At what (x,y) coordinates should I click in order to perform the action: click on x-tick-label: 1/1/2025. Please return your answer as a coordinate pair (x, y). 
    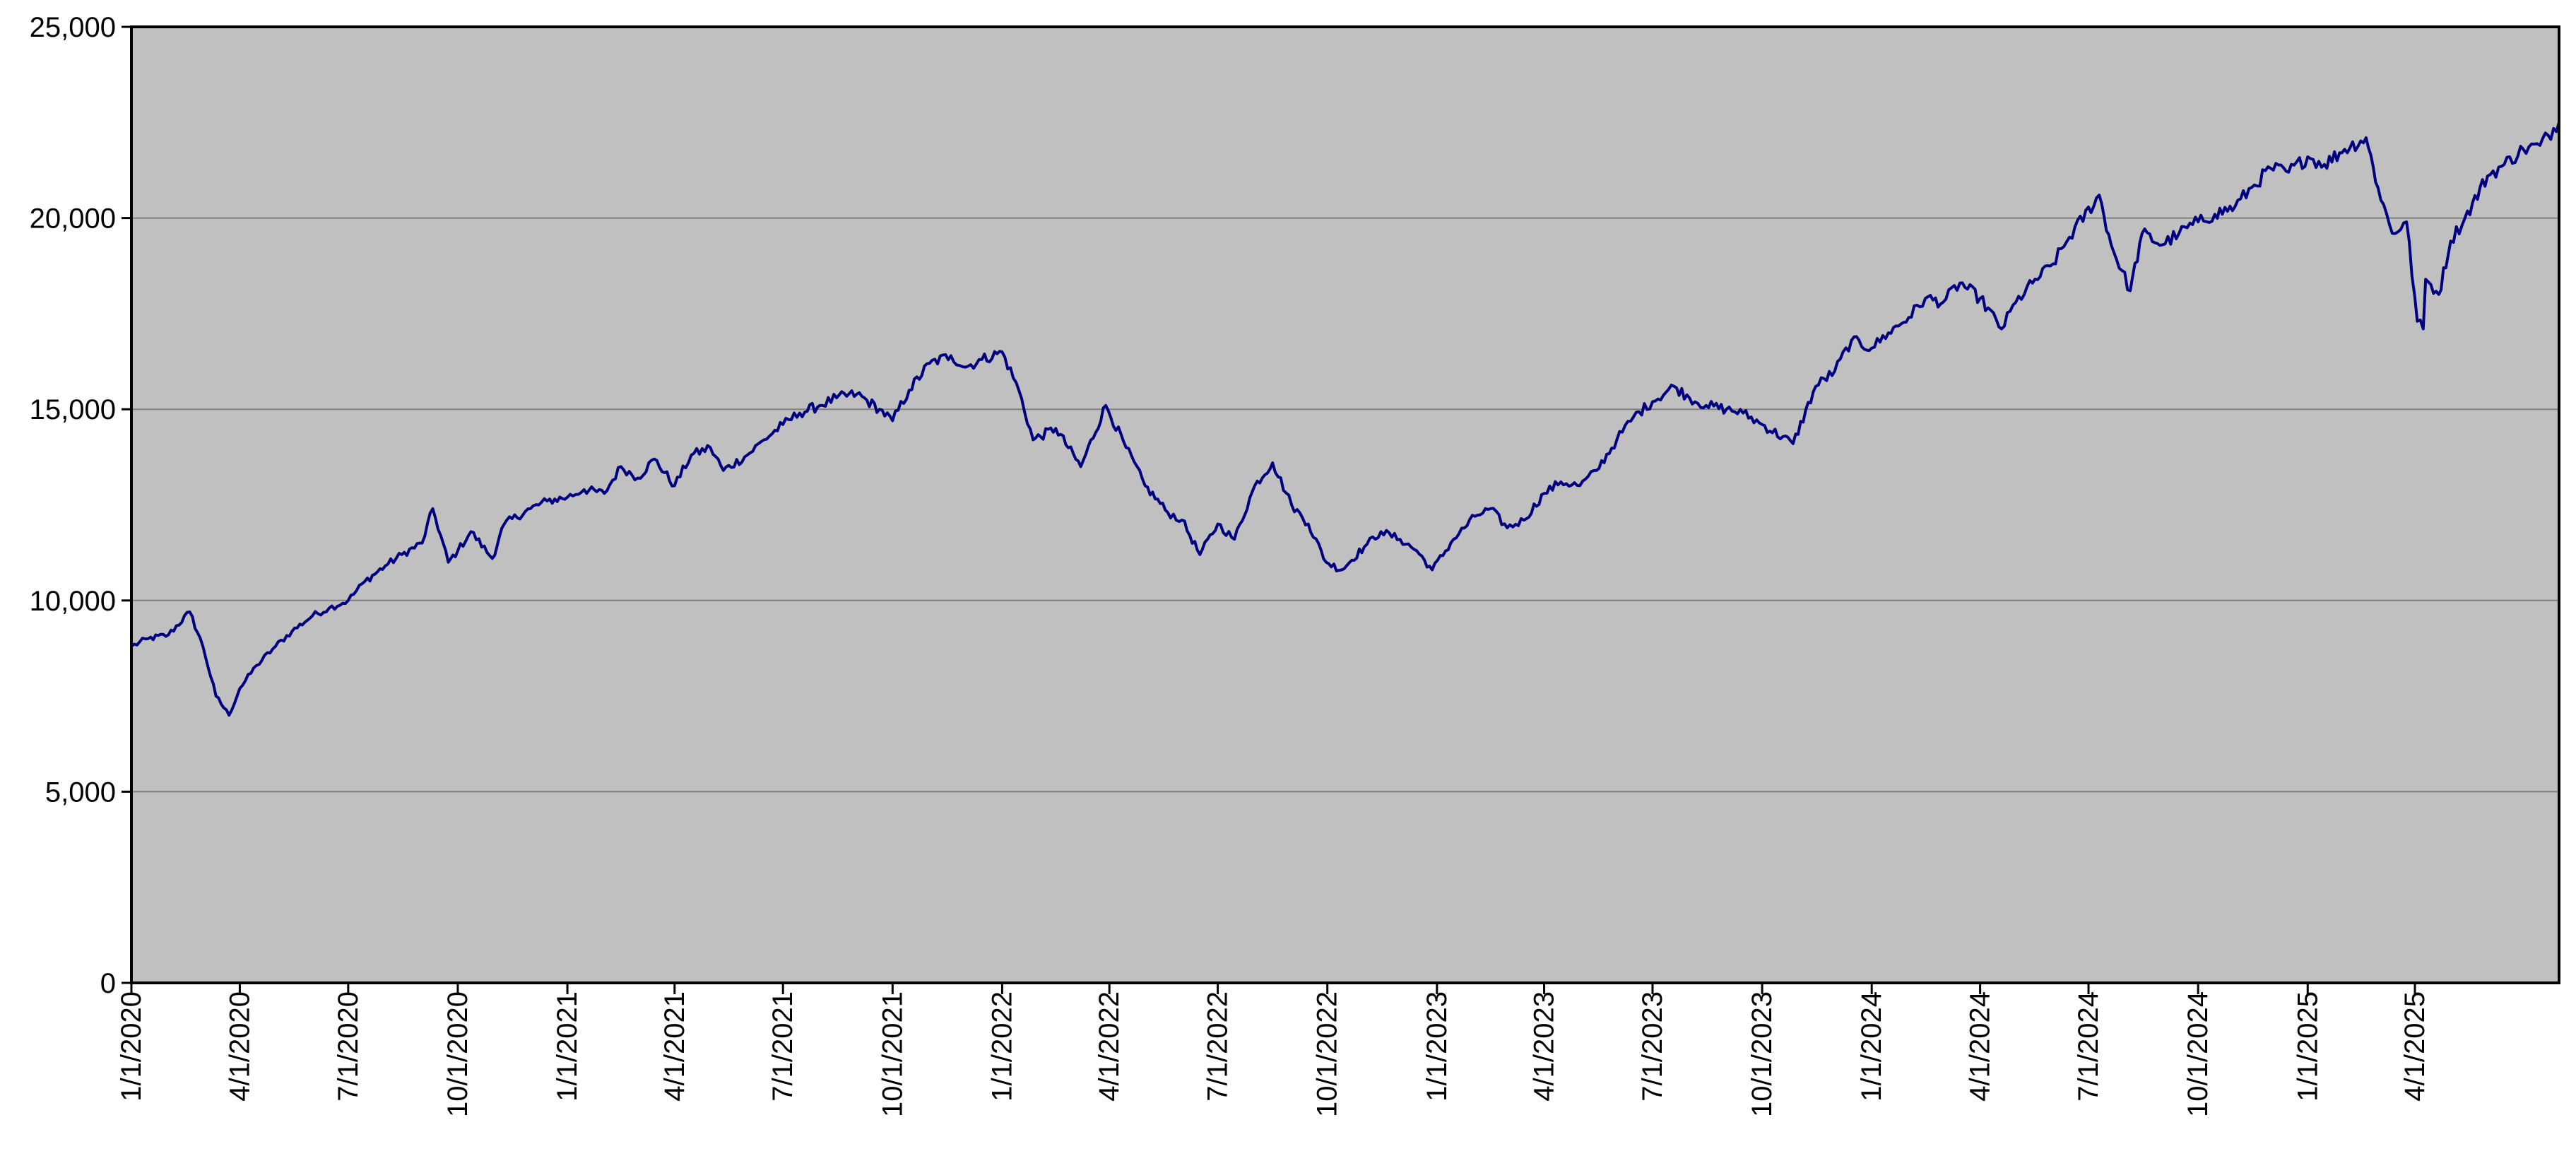
    Looking at the image, I should click on (2307, 1046).